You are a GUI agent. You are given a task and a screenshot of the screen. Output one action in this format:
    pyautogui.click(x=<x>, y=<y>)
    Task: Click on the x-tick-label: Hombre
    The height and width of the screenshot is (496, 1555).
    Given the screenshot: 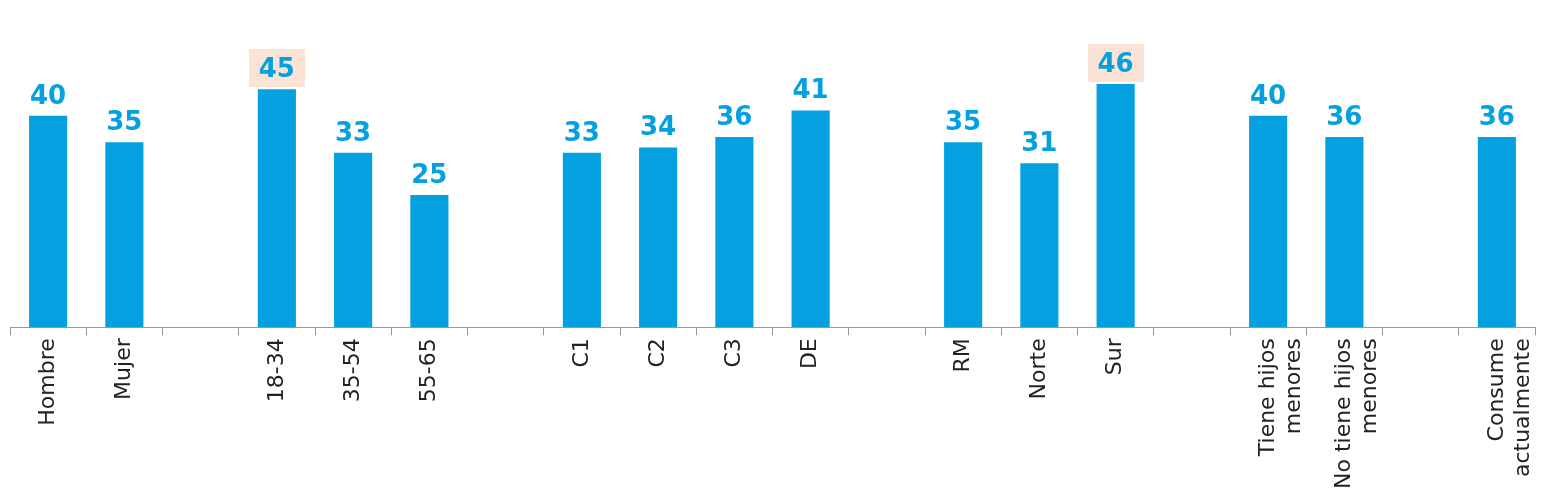 What is the action you would take?
    pyautogui.click(x=46, y=382)
    